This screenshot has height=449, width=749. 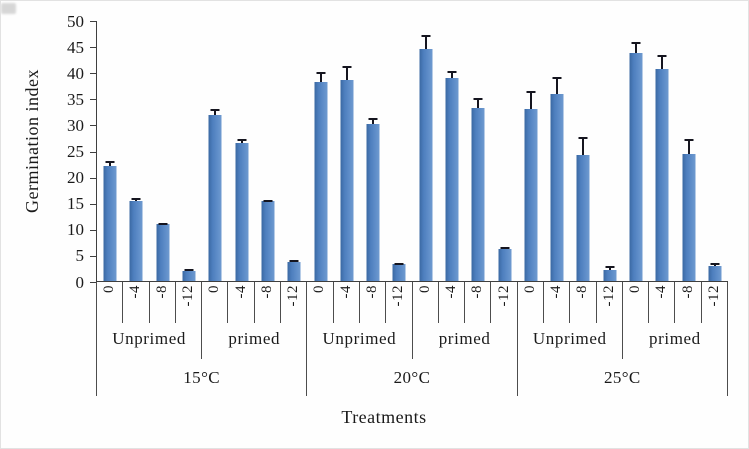 What do you see at coordinates (8, 8) in the screenshot?
I see `scan-artifact` at bounding box center [8, 8].